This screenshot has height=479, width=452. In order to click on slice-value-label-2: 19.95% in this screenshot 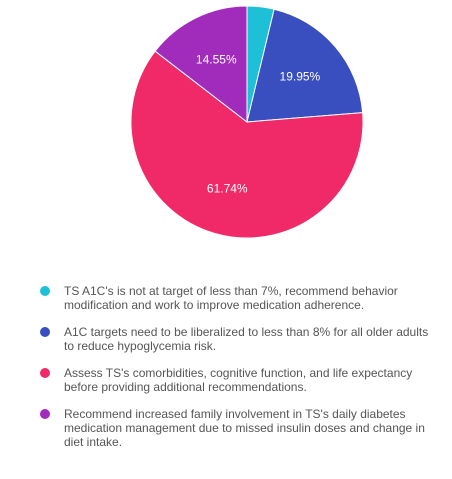, I will do `click(300, 77)`.